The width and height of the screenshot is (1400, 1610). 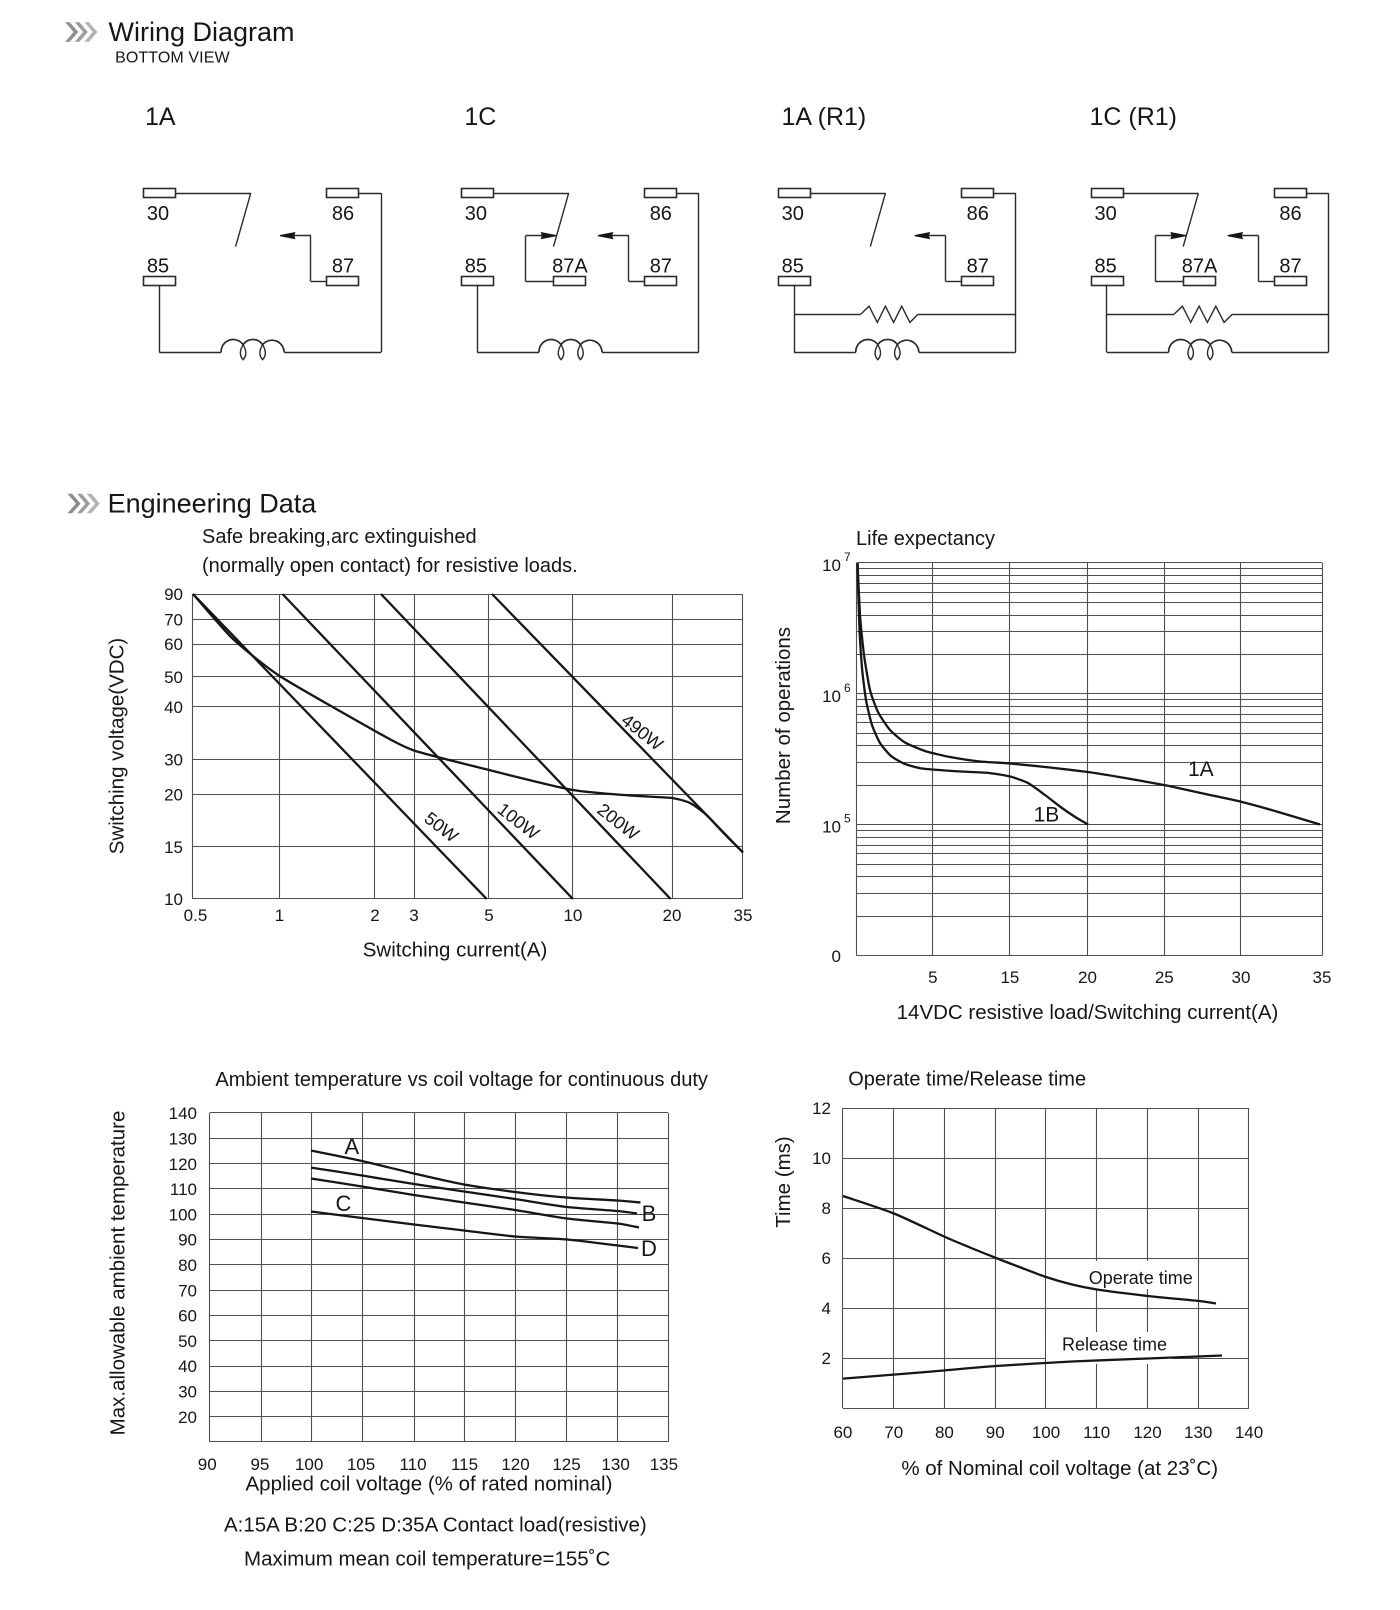 I want to click on svg-text: Engineering Data, so click(x=213, y=504).